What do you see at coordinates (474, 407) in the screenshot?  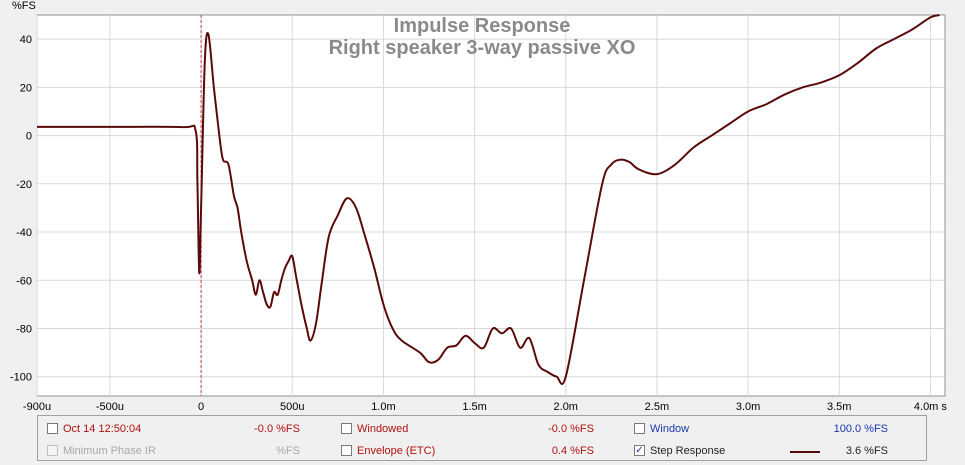 I see `x-tick-label: 1.5m` at bounding box center [474, 407].